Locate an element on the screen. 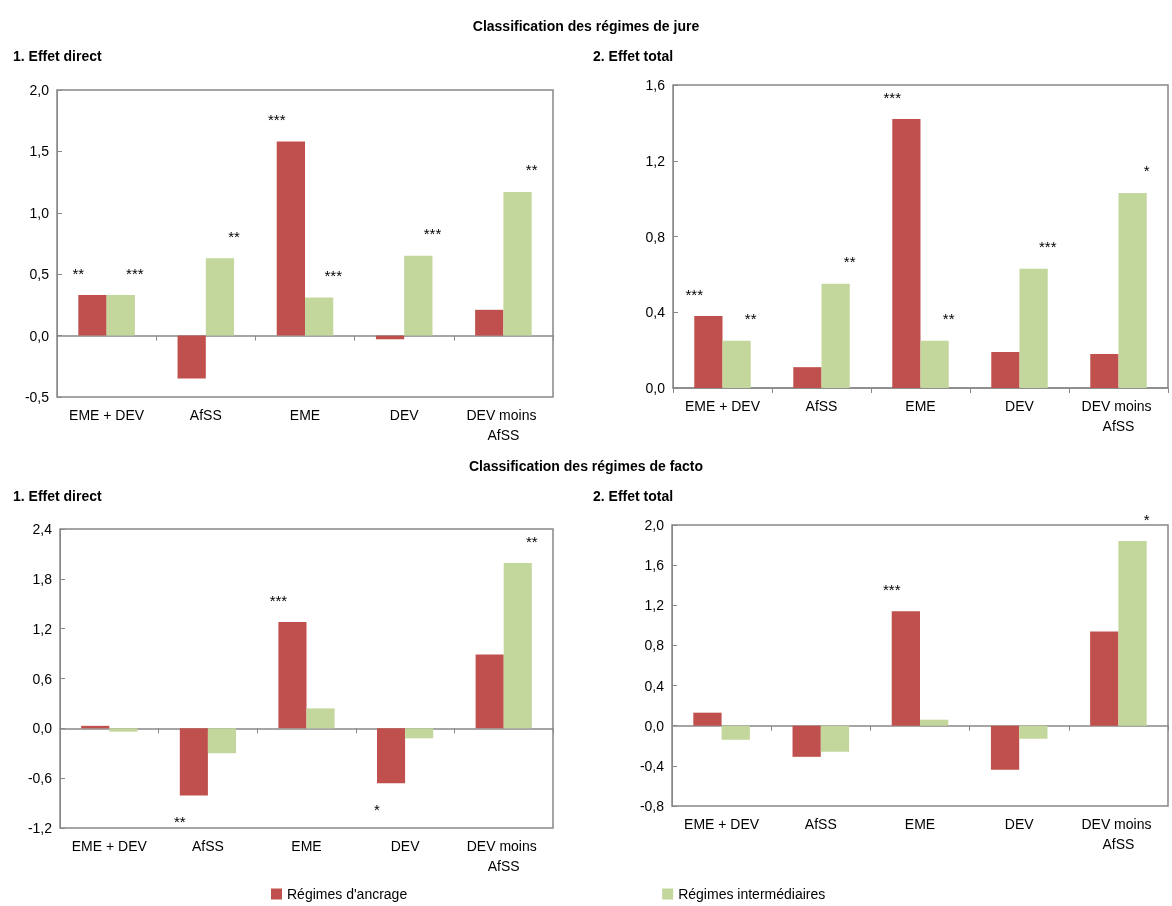 This screenshot has height=906, width=1172. y-tick-label: -0,8 is located at coordinates (652, 806).